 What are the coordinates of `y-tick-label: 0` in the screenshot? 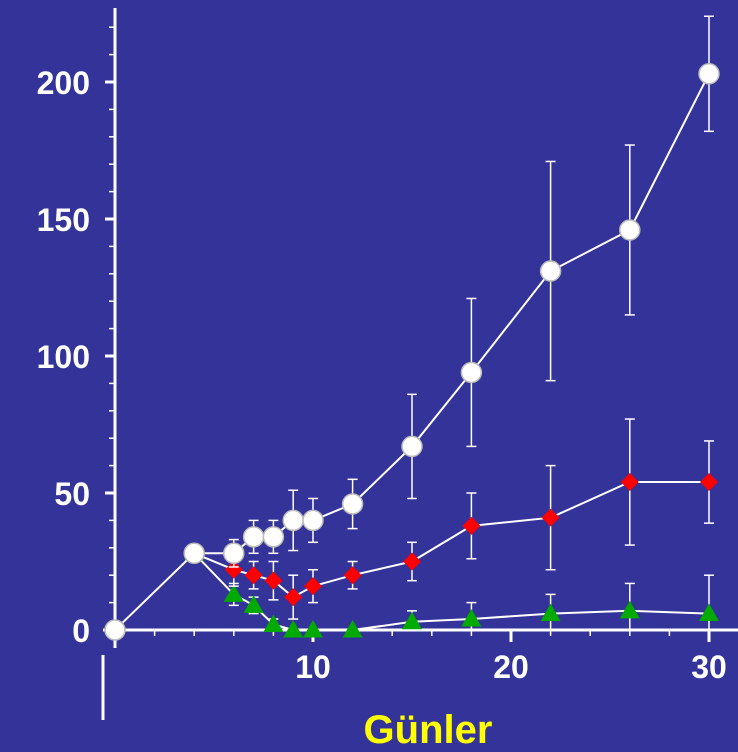 It's located at (81, 631).